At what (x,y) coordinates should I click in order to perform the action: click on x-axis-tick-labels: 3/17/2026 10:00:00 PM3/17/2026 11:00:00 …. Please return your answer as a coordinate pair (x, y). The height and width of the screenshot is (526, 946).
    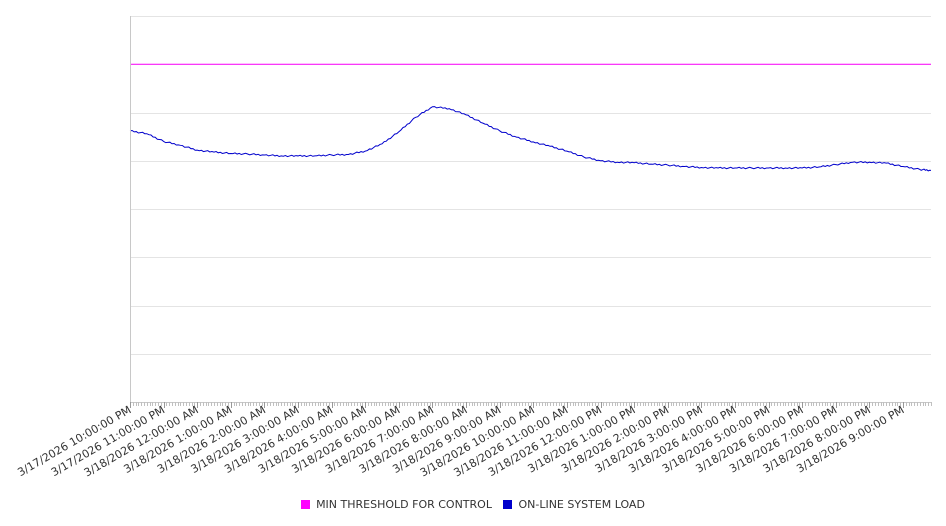
    Looking at the image, I should click on (460, 441).